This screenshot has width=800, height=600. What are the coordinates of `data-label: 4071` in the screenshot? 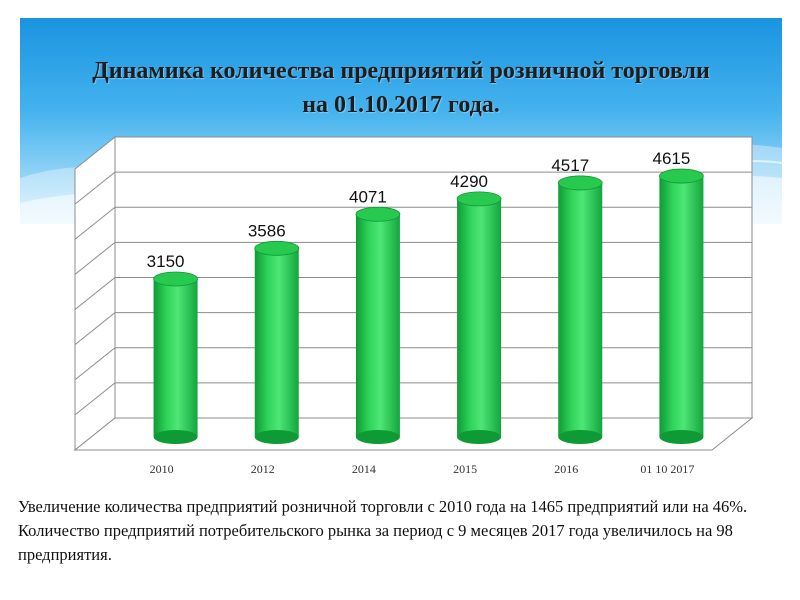 It's located at (368, 196).